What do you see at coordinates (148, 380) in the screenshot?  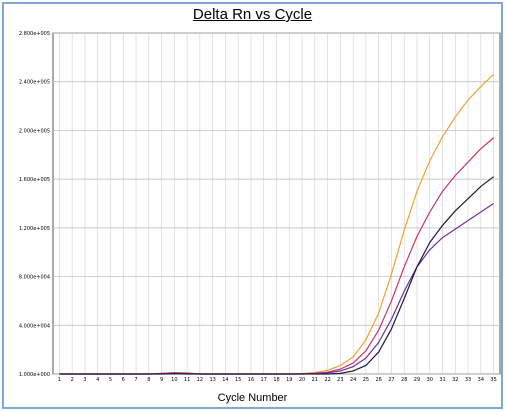 I see `x-tick-label: 8` at bounding box center [148, 380].